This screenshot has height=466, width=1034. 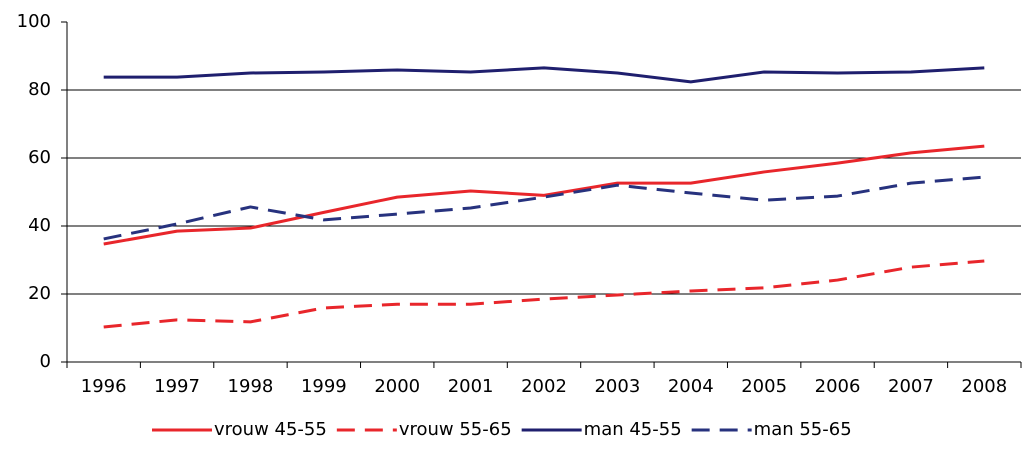 I want to click on x-tick-label: 2000, so click(x=397, y=386).